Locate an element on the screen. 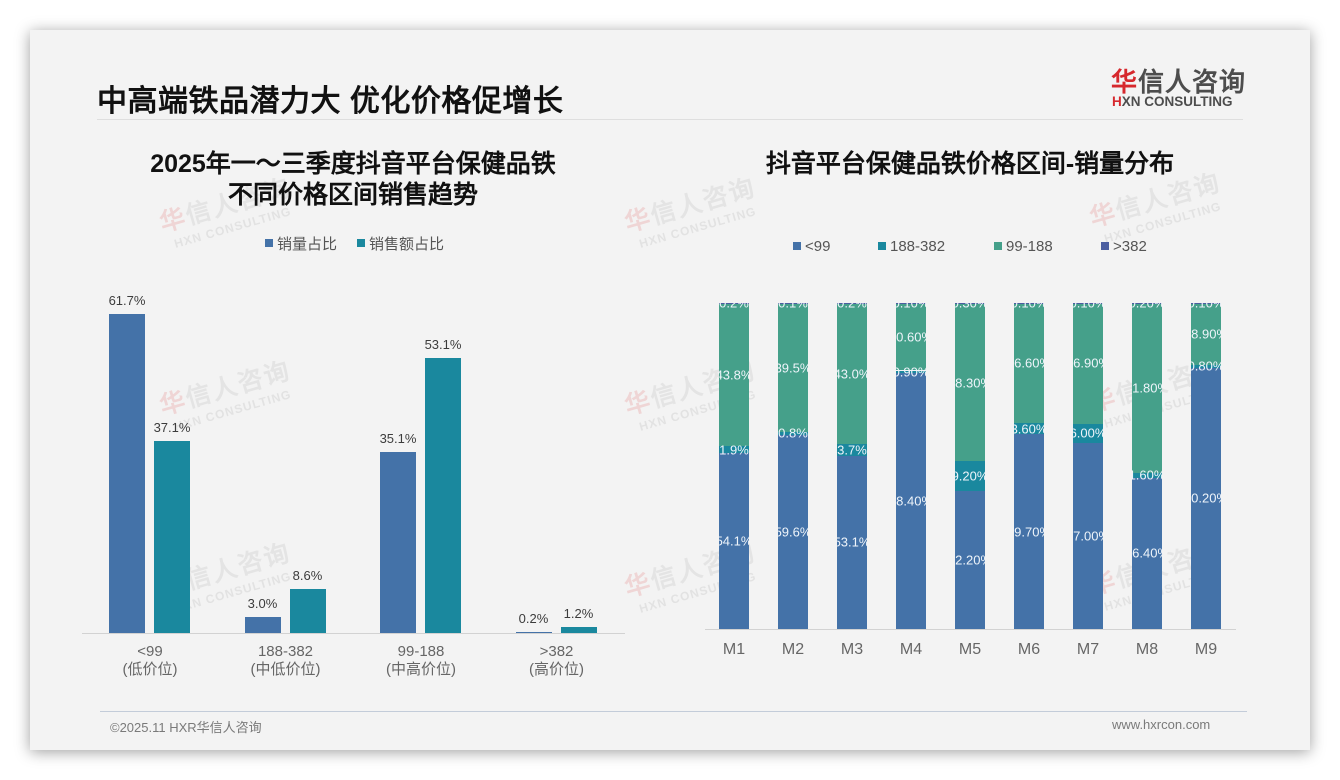 The image size is (1340, 780). segment-value-label: 9.20% is located at coordinates (970, 476).